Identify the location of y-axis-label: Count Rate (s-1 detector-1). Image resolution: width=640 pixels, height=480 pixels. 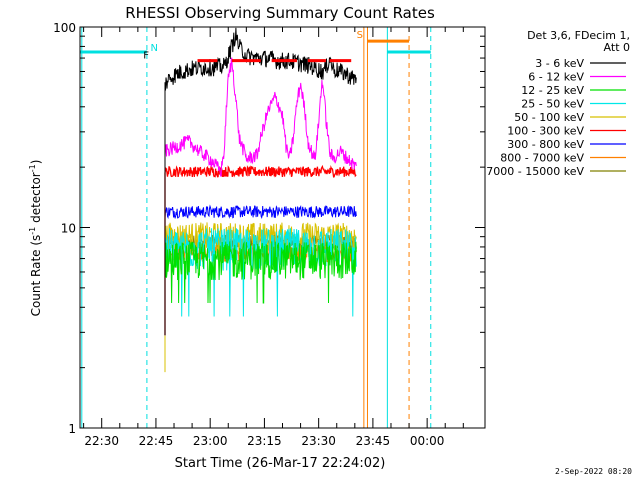
(35, 238).